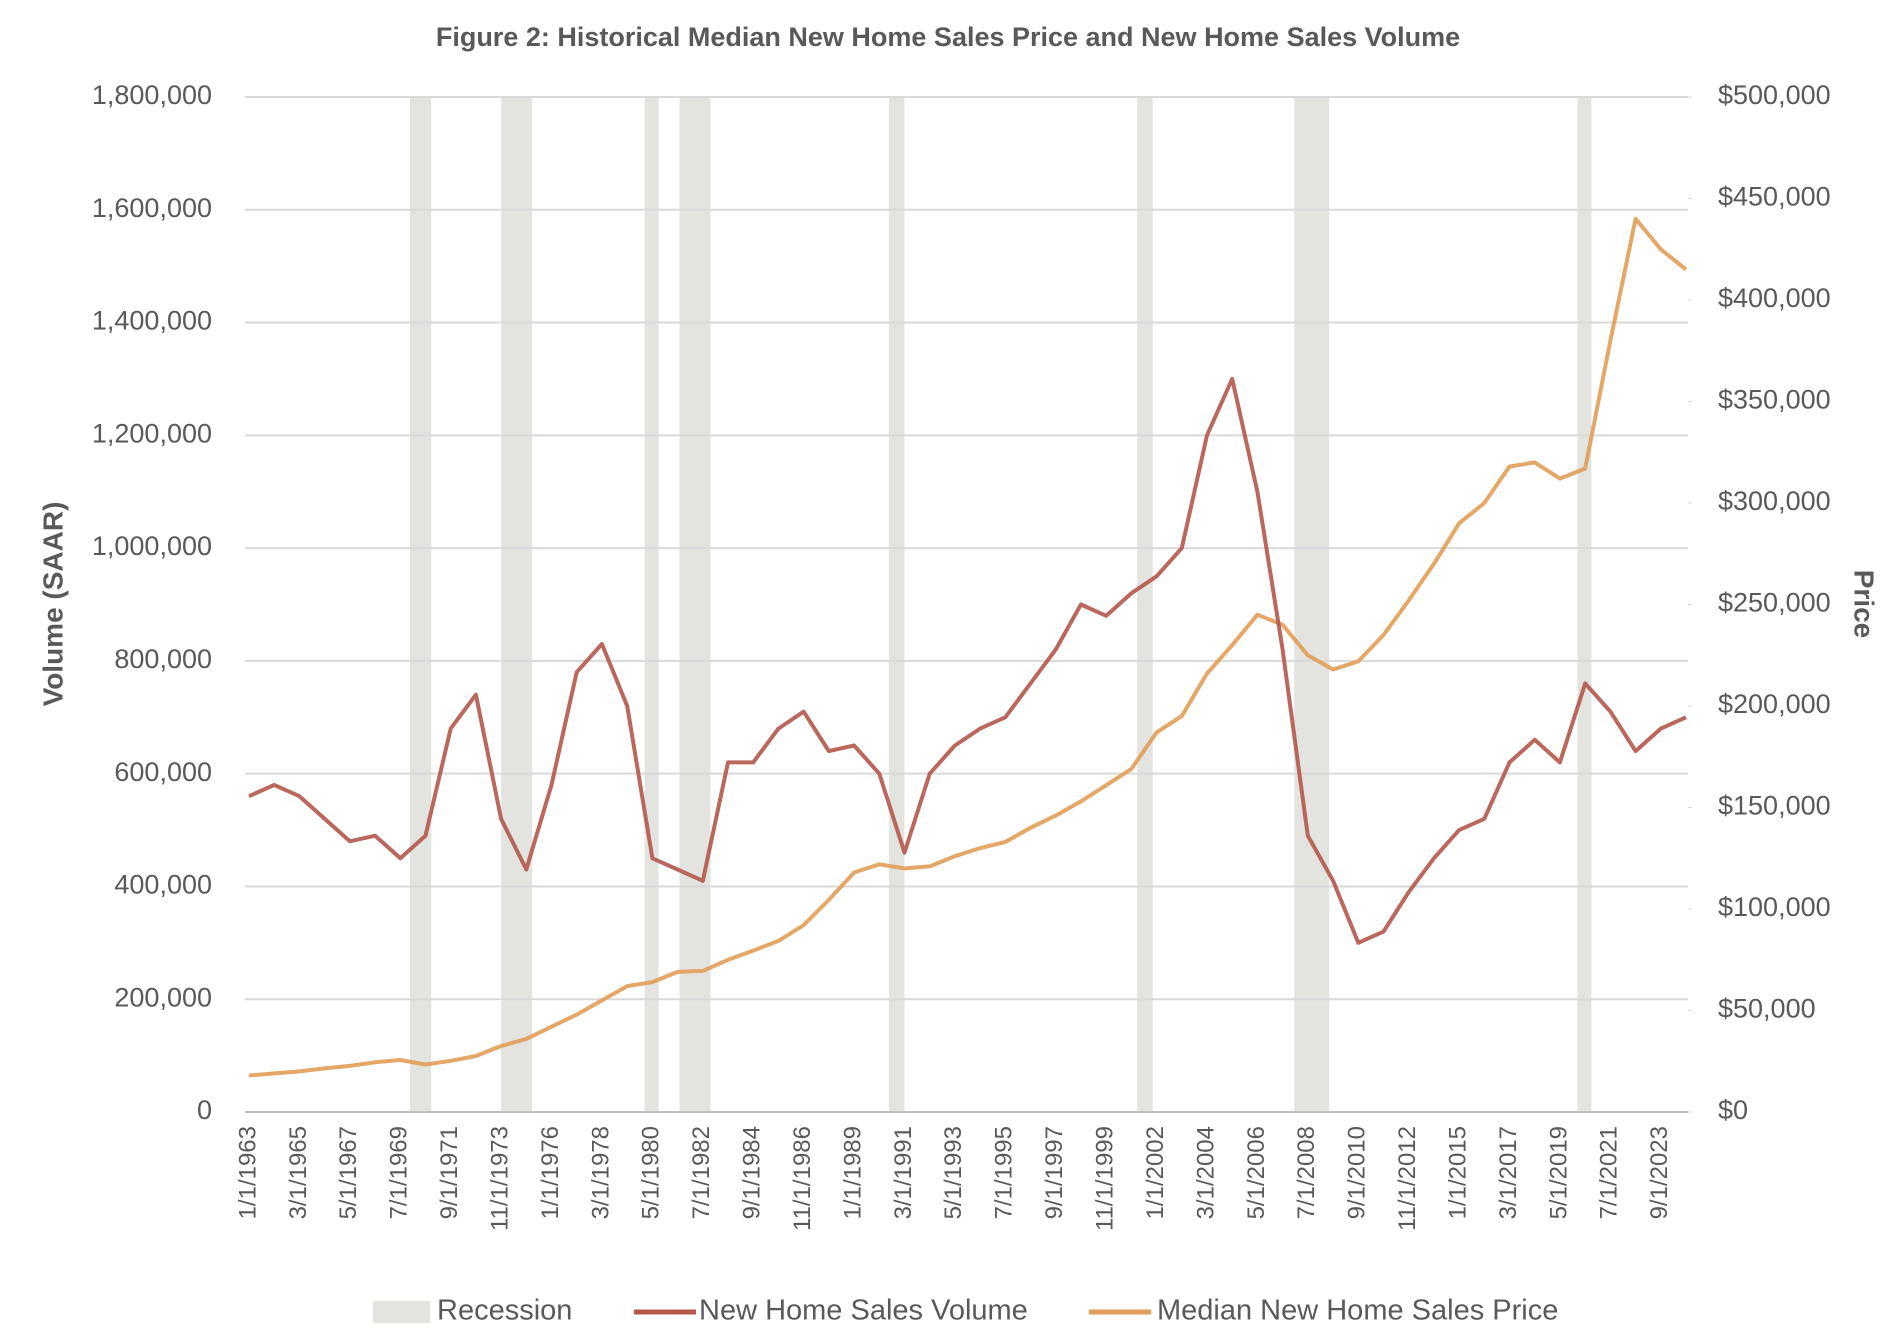 This screenshot has height=1331, width=1896. I want to click on y-tick-label: 1,000,000, so click(152, 546).